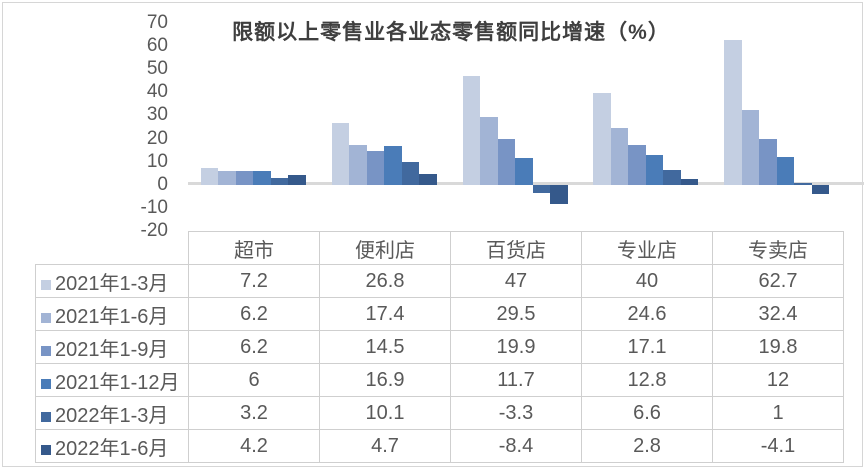 The height and width of the screenshot is (471, 867). Describe the element at coordinates (117, 382) in the screenshot. I see `row-label: 2021年1-12月` at that location.